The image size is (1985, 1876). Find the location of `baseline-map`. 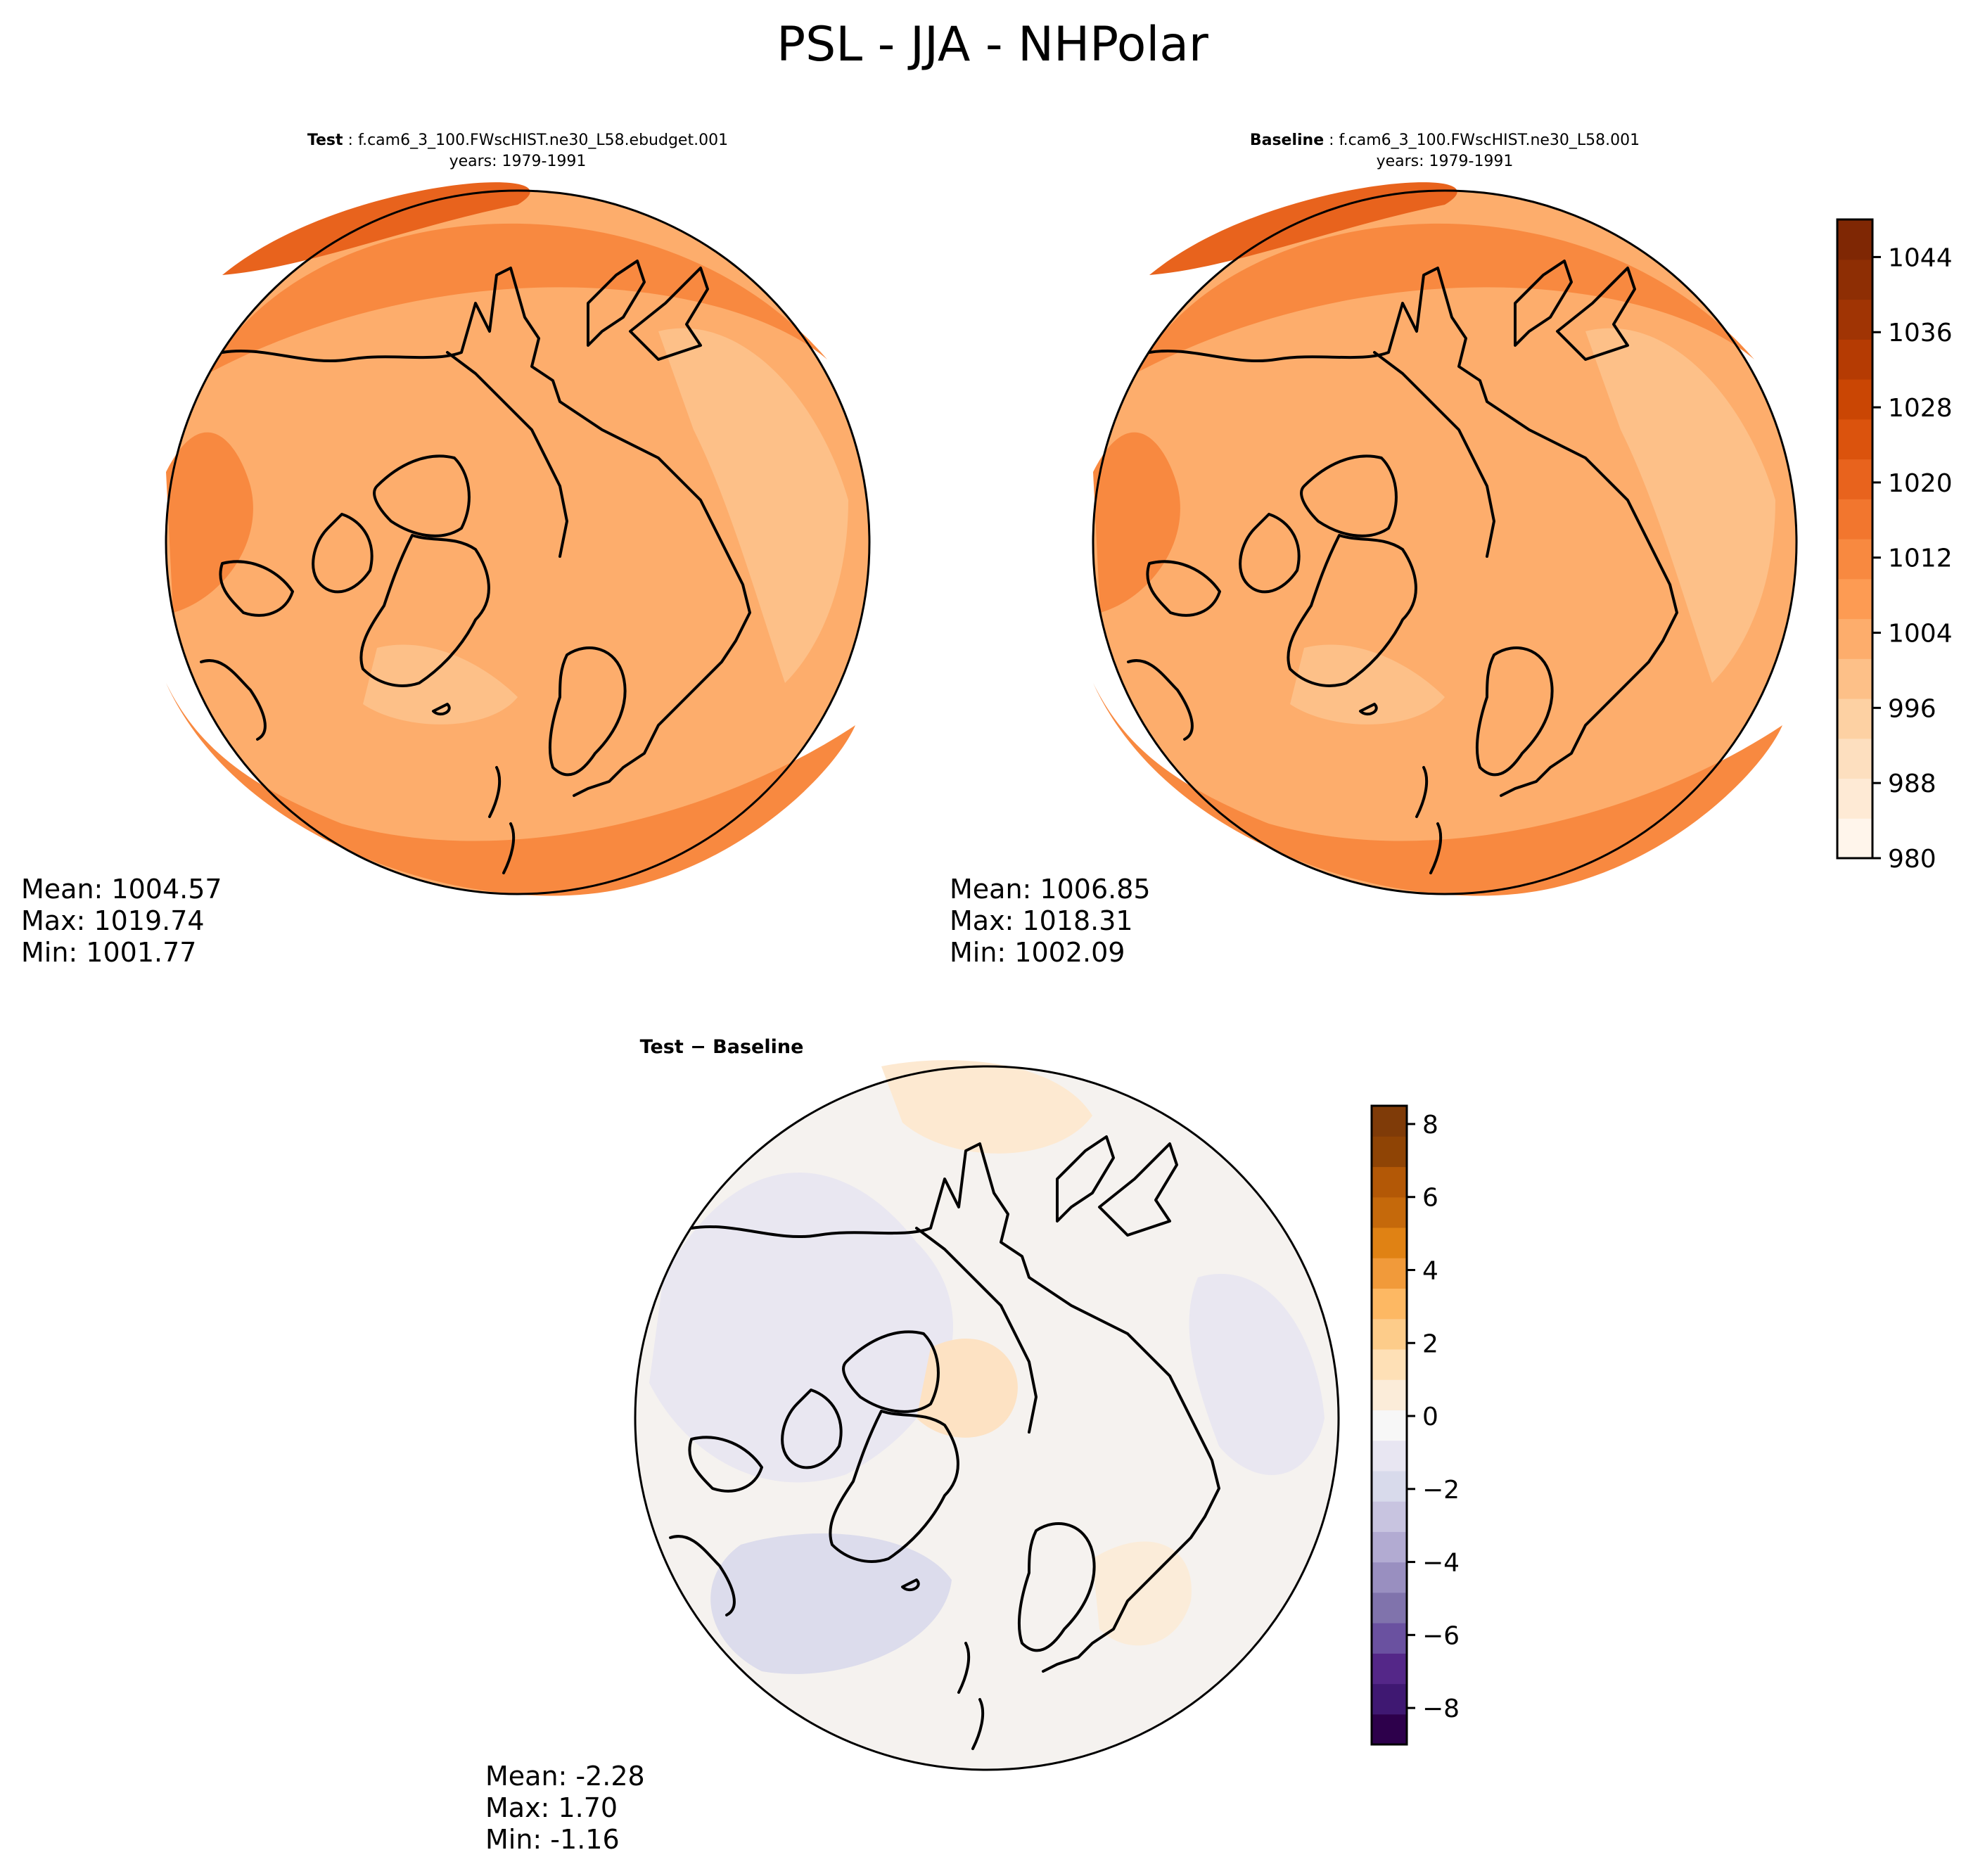

baseline-map is located at coordinates (1445, 539).